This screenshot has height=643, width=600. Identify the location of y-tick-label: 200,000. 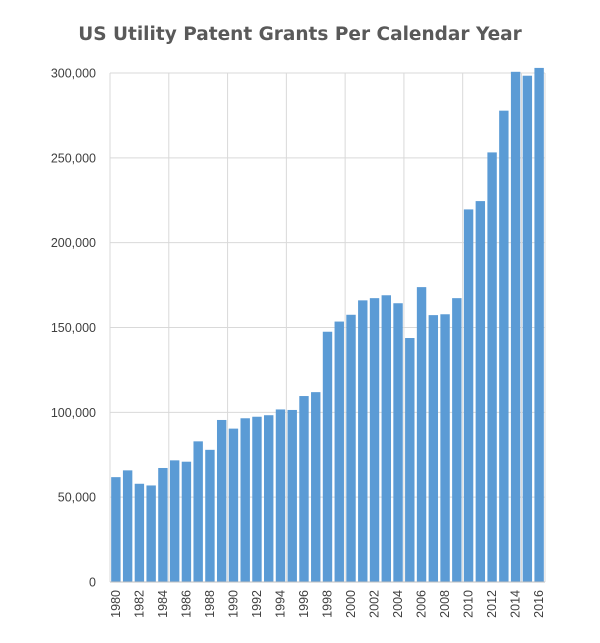
(73, 243).